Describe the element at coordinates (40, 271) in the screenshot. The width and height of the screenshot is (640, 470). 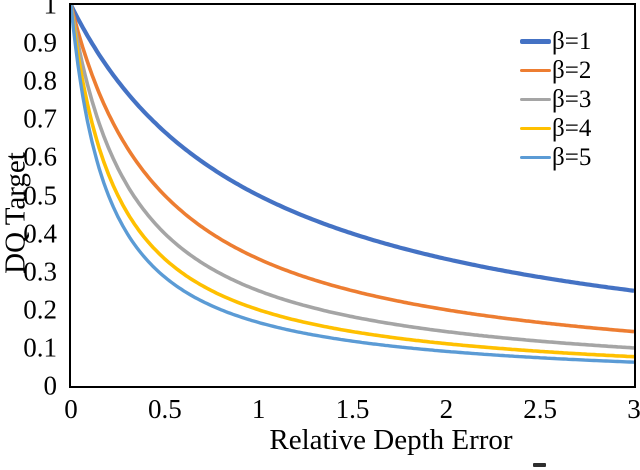
I see `y-tick-label: 0.3` at that location.